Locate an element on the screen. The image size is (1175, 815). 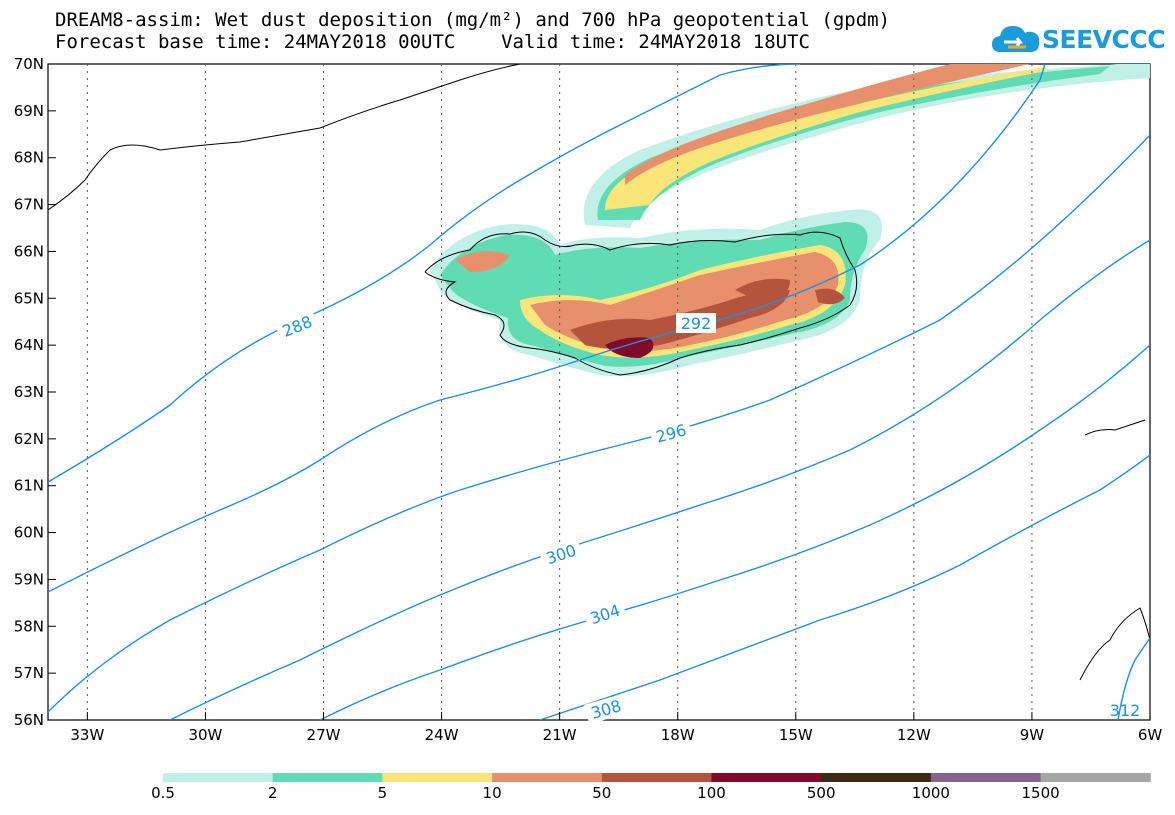
lat-label: 60N is located at coordinates (29, 533).